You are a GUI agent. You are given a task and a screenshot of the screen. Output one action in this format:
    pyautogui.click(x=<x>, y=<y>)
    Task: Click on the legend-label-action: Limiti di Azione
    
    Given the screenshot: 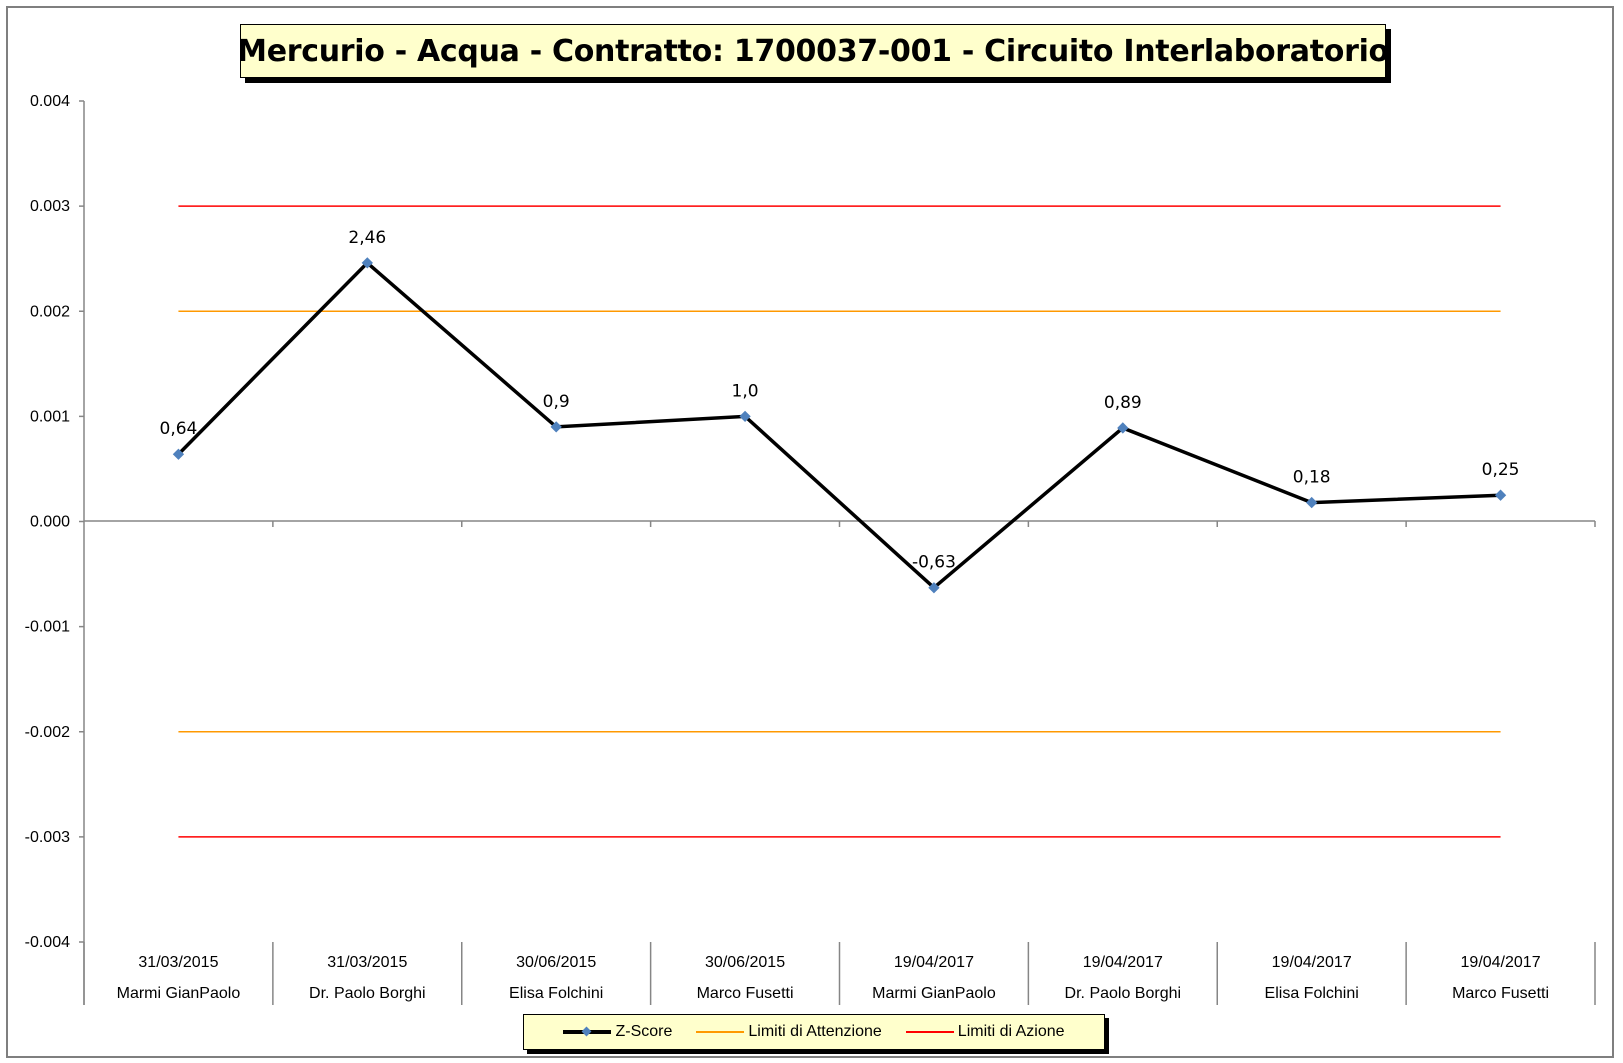 What is the action you would take?
    pyautogui.click(x=1011, y=1031)
    